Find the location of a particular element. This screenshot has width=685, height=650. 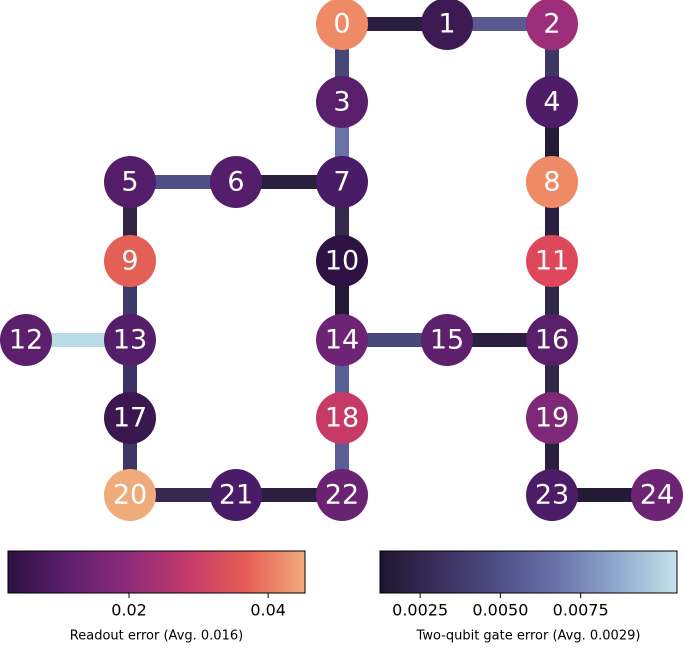

qubit-label: 9 is located at coordinates (129, 261).